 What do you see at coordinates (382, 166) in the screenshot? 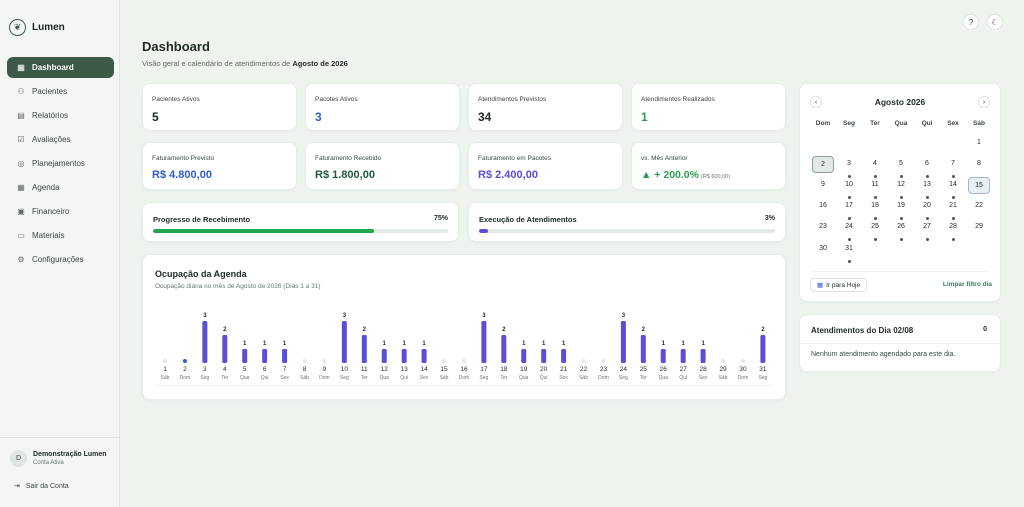
I see `stat-card: Faturamento Recebido R$ 1.800,00` at bounding box center [382, 166].